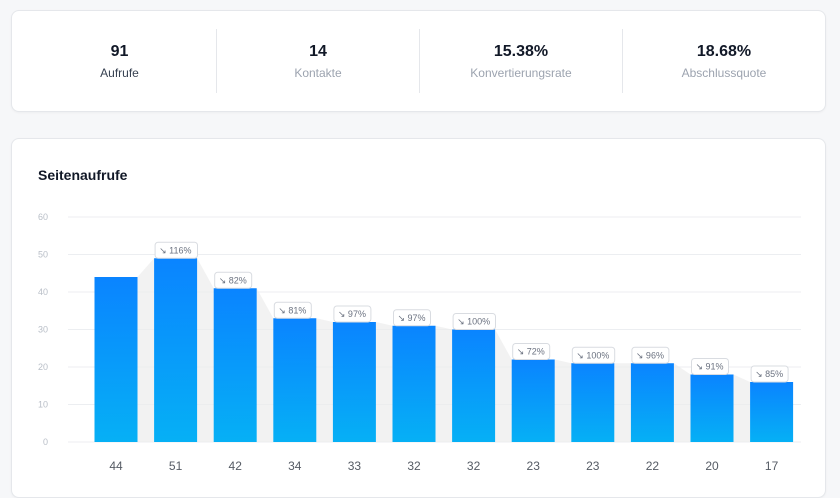 Image resolution: width=840 pixels, height=498 pixels. Describe the element at coordinates (318, 61) in the screenshot. I see `stat-contacts: 14 Kontakte` at that location.